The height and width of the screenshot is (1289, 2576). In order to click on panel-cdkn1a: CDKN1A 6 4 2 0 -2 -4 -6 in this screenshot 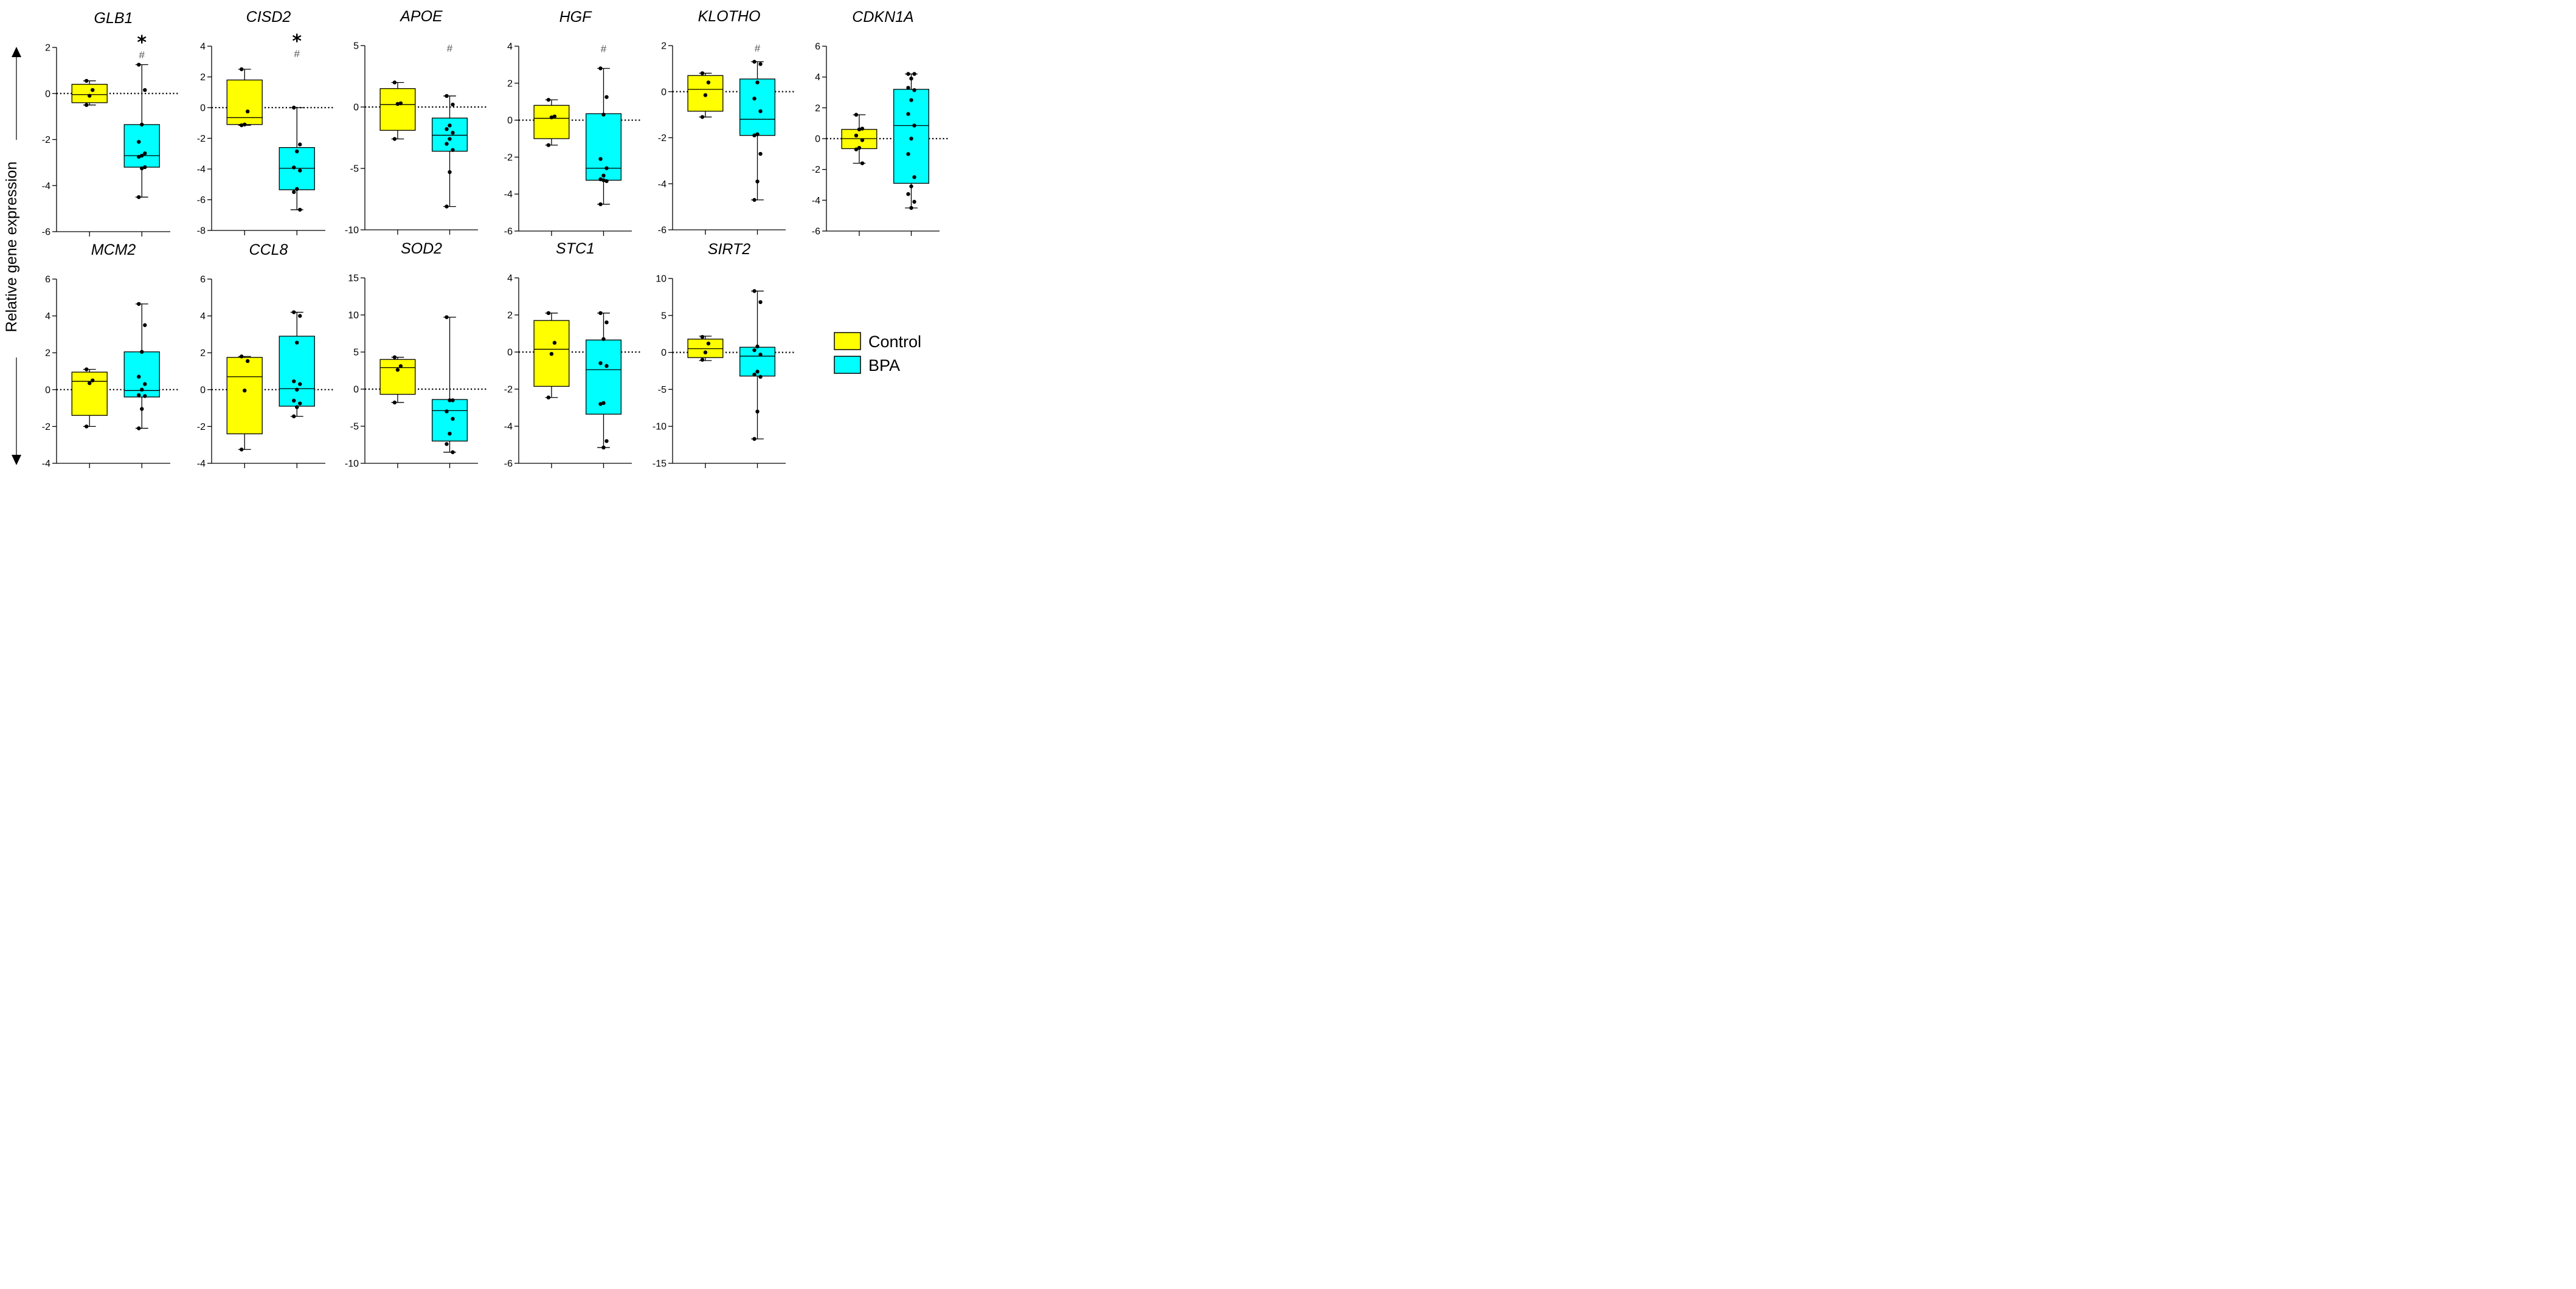, I will do `click(880, 123)`.